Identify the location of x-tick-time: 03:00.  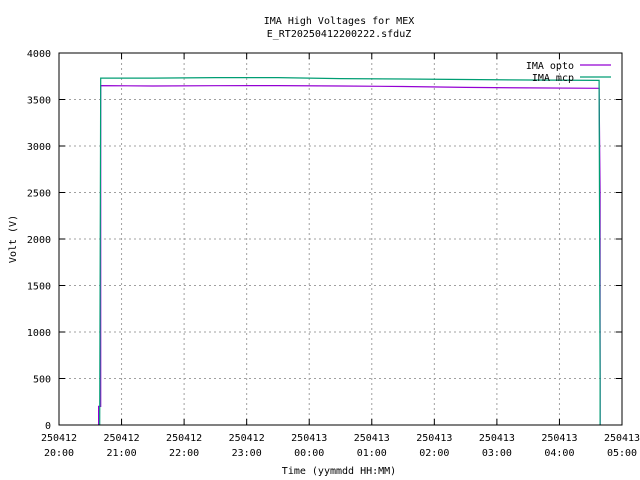
(497, 453).